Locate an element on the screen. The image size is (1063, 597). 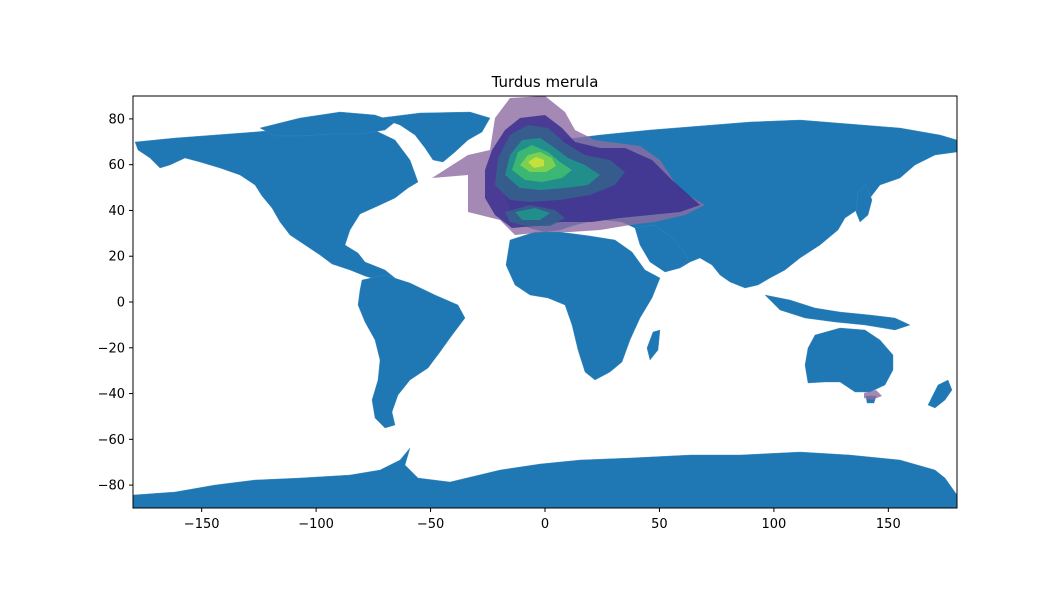
x-tick-label: −50 is located at coordinates (430, 524).